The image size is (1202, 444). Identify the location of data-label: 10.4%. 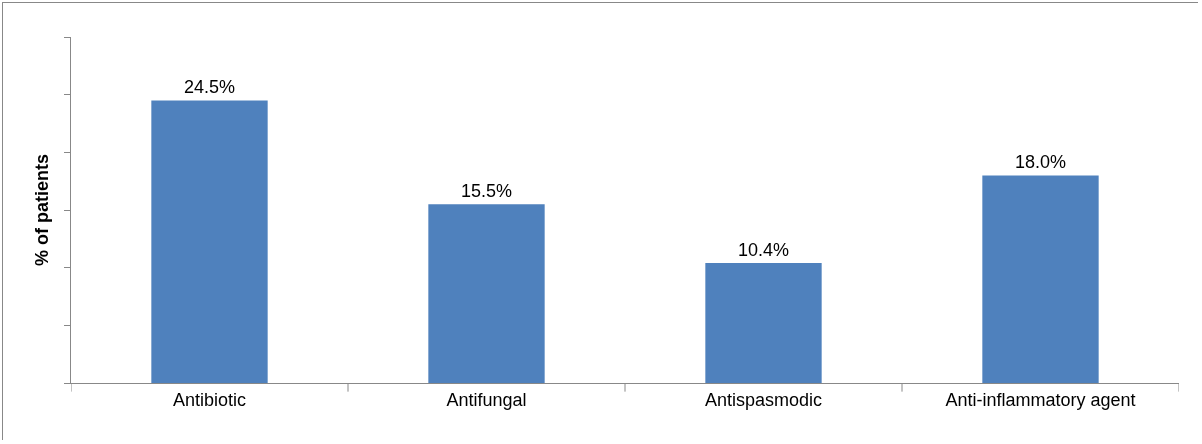
(763, 250).